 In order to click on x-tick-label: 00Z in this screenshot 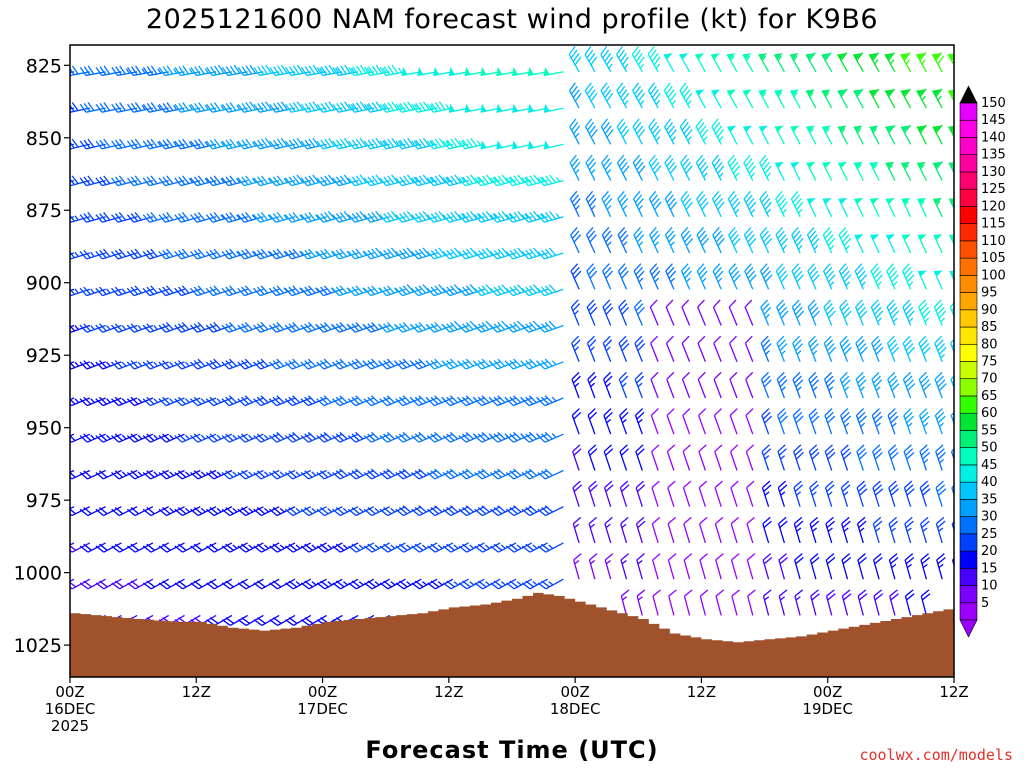, I will do `click(69, 692)`.